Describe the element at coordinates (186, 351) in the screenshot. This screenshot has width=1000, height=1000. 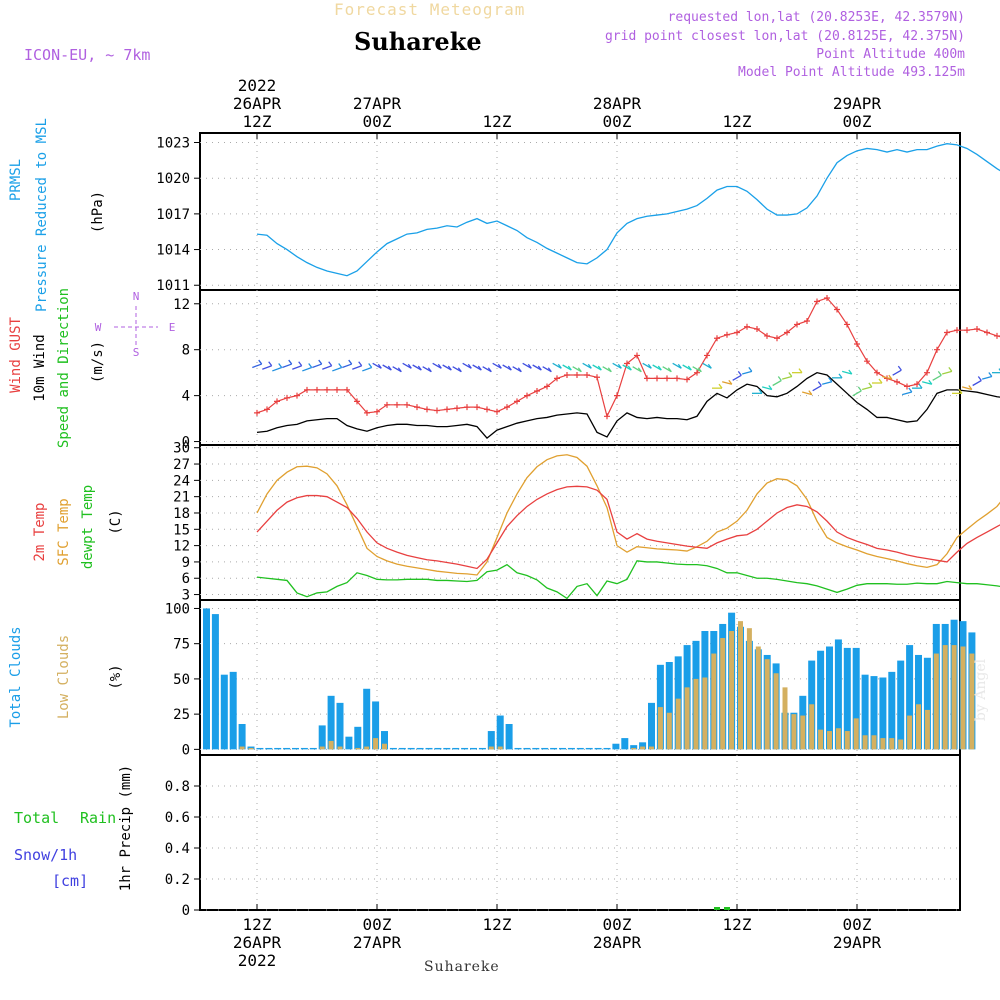
I see `wind-tick-label: 8` at that location.